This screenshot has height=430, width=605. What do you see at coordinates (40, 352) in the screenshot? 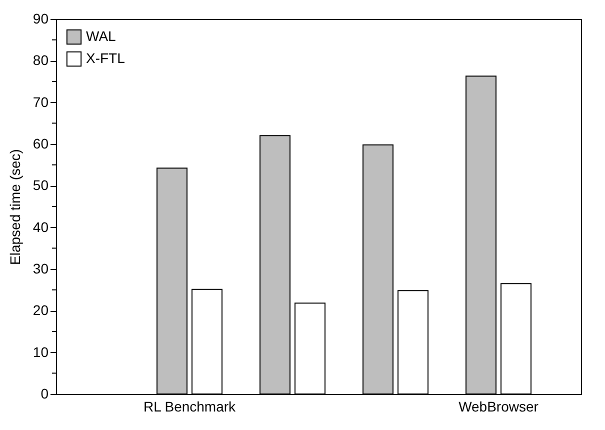
I see `y-tick-label: 10` at bounding box center [40, 352].